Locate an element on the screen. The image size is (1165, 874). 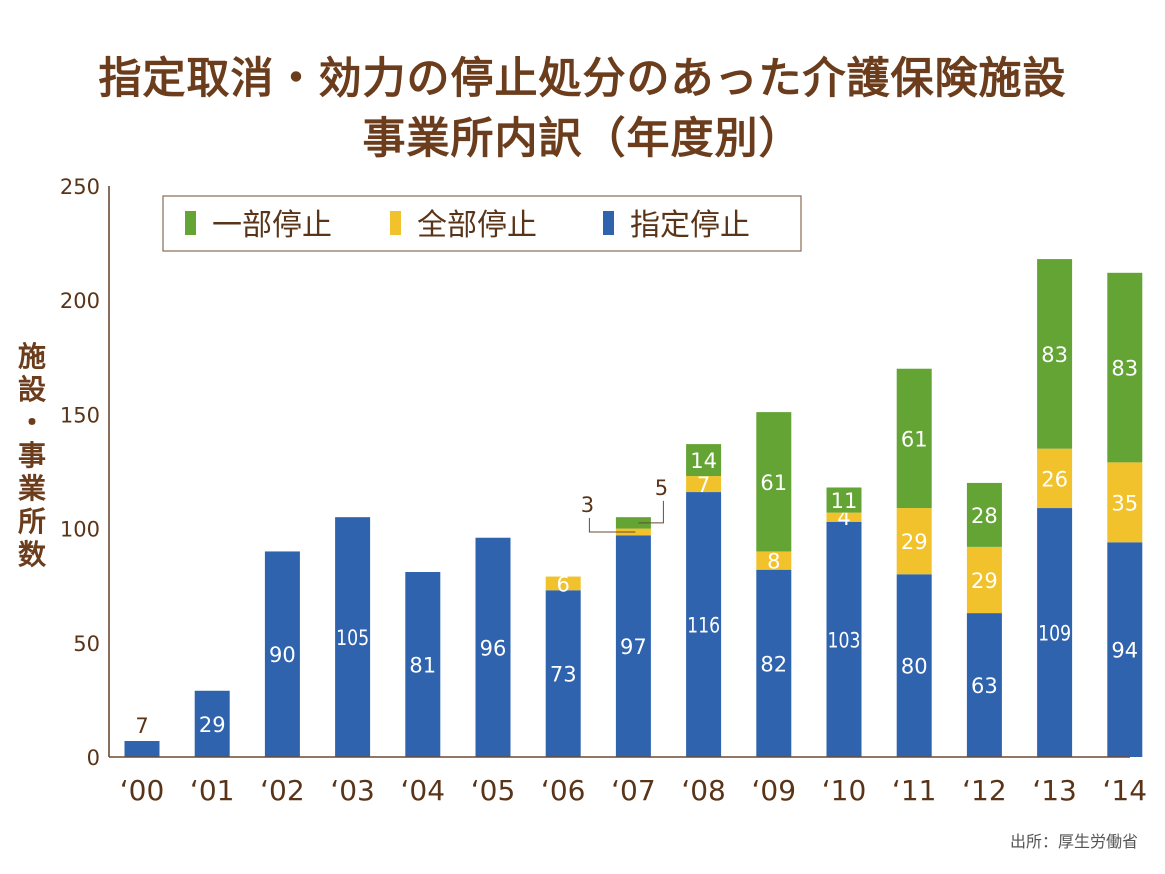
bar-value-label: 90 is located at coordinates (282, 655).